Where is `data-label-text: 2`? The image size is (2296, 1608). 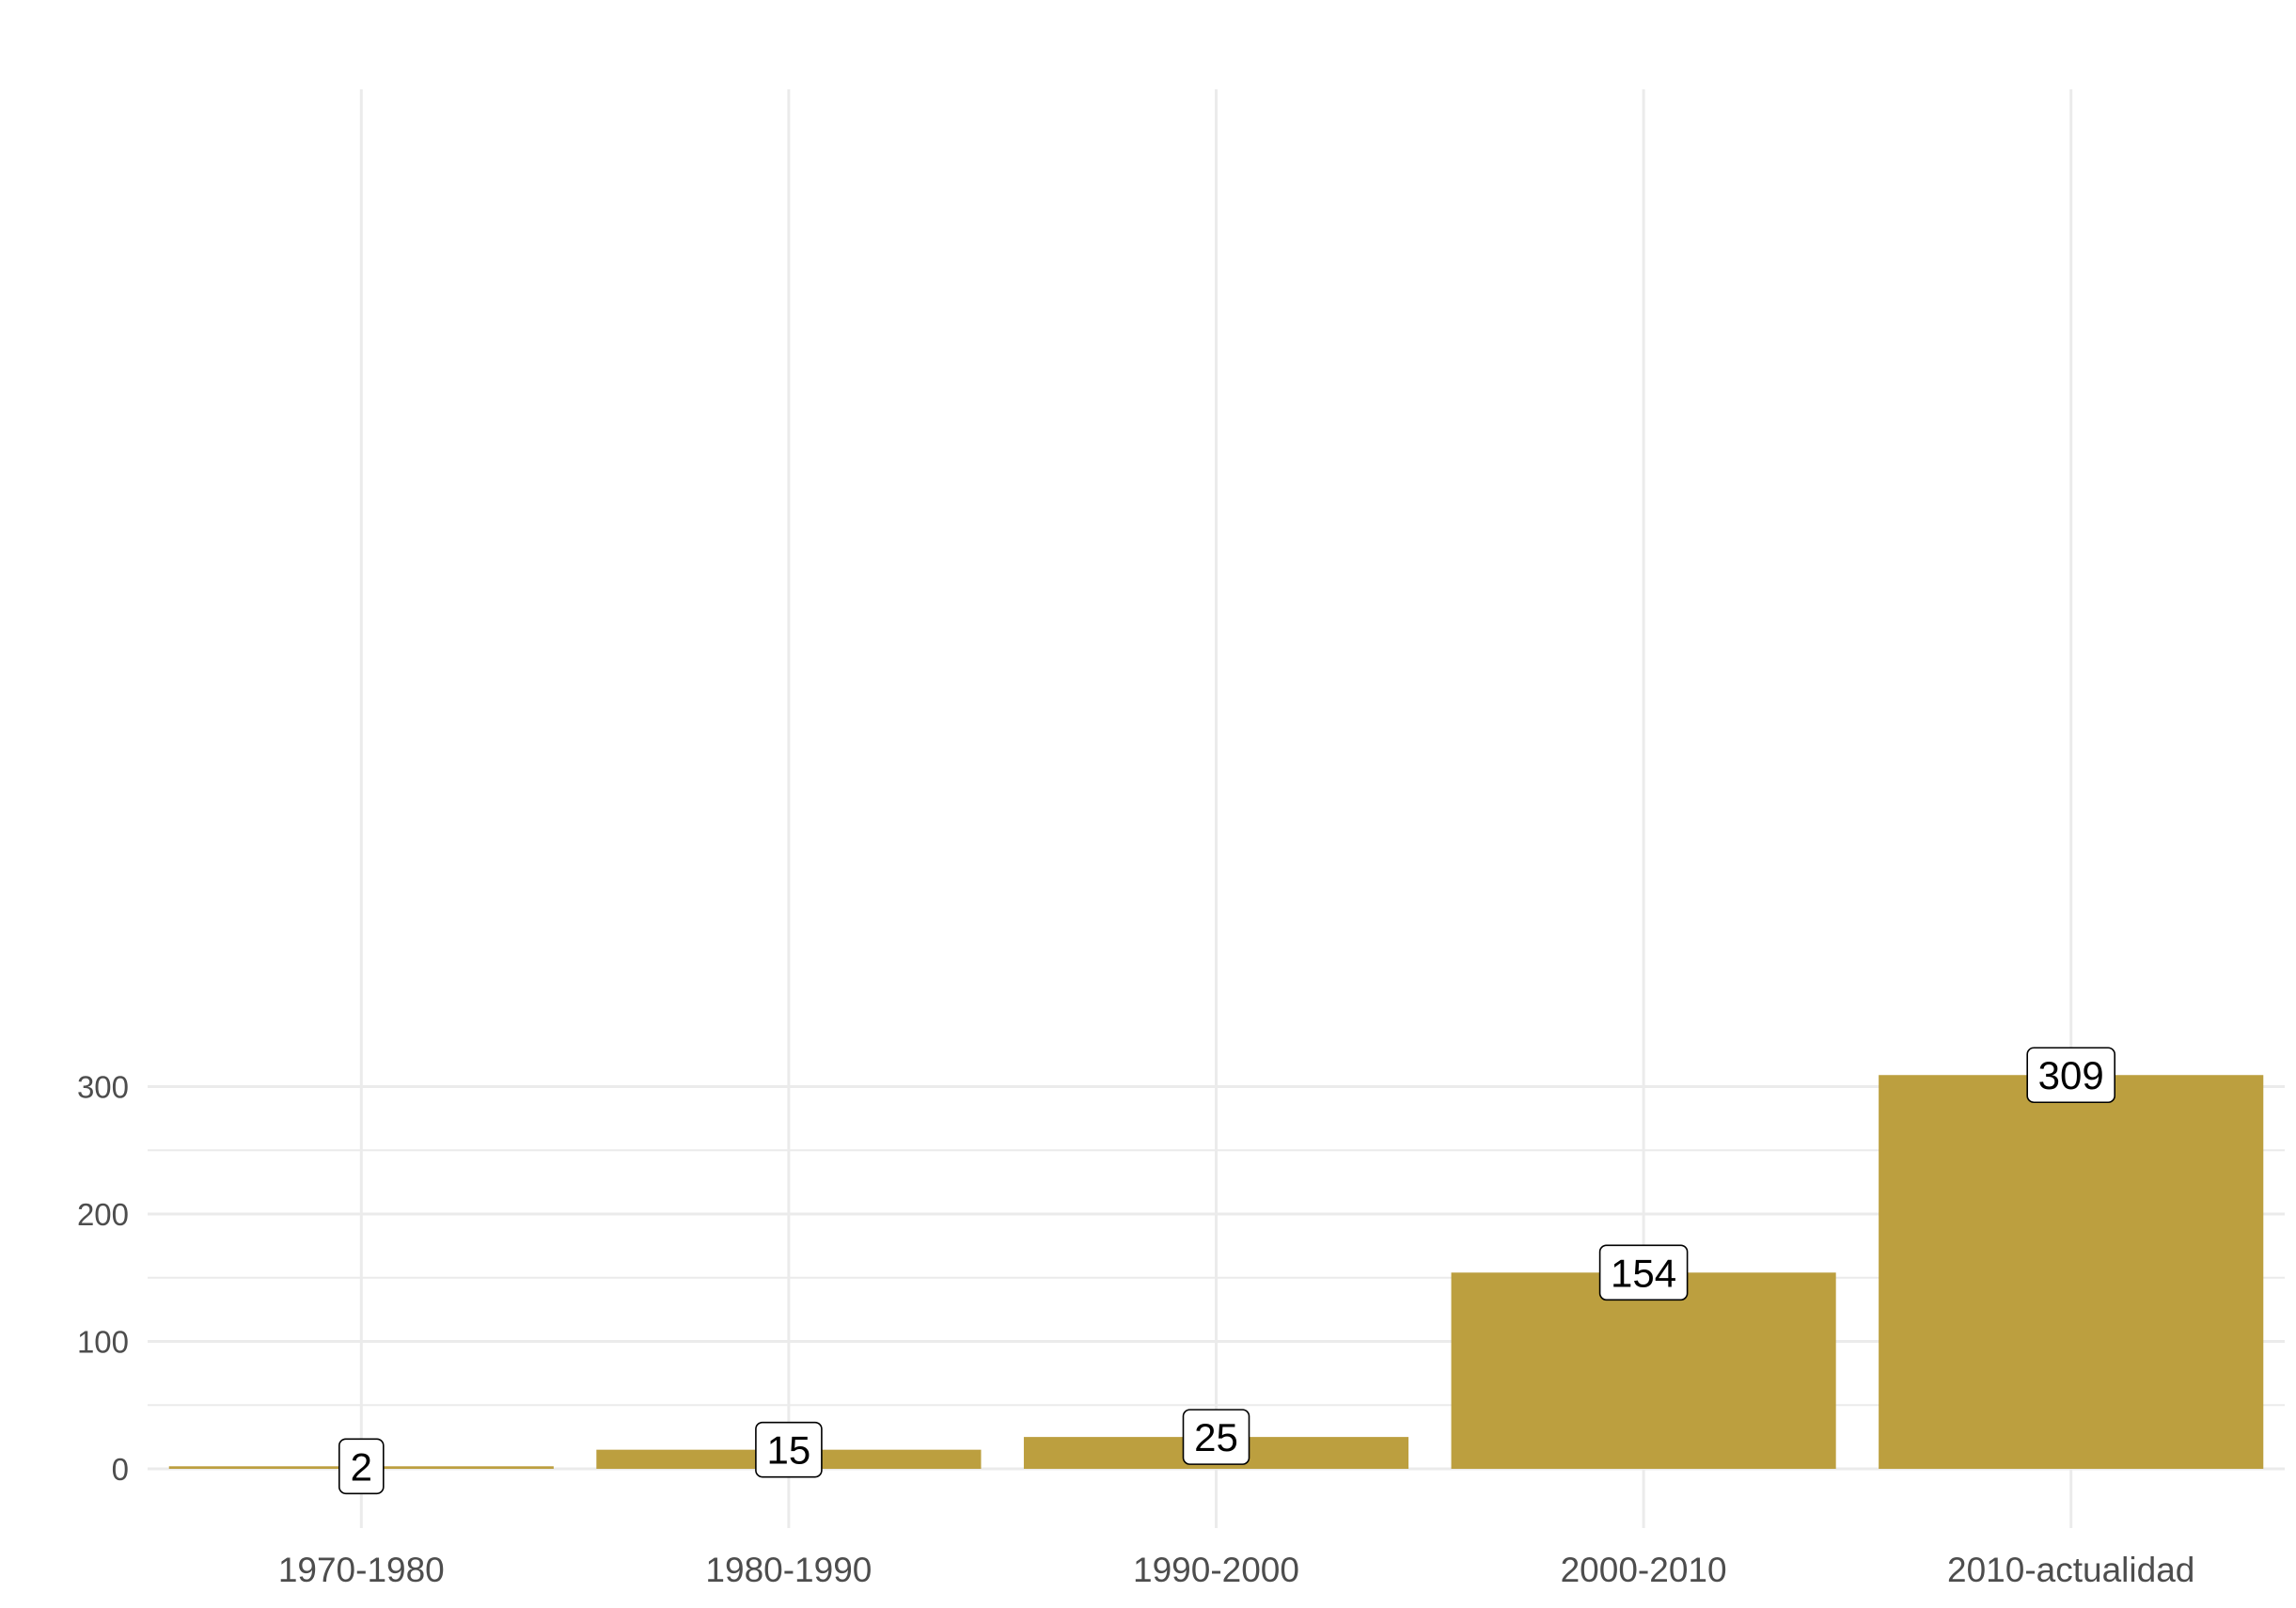 data-label-text: 2 is located at coordinates (362, 1467).